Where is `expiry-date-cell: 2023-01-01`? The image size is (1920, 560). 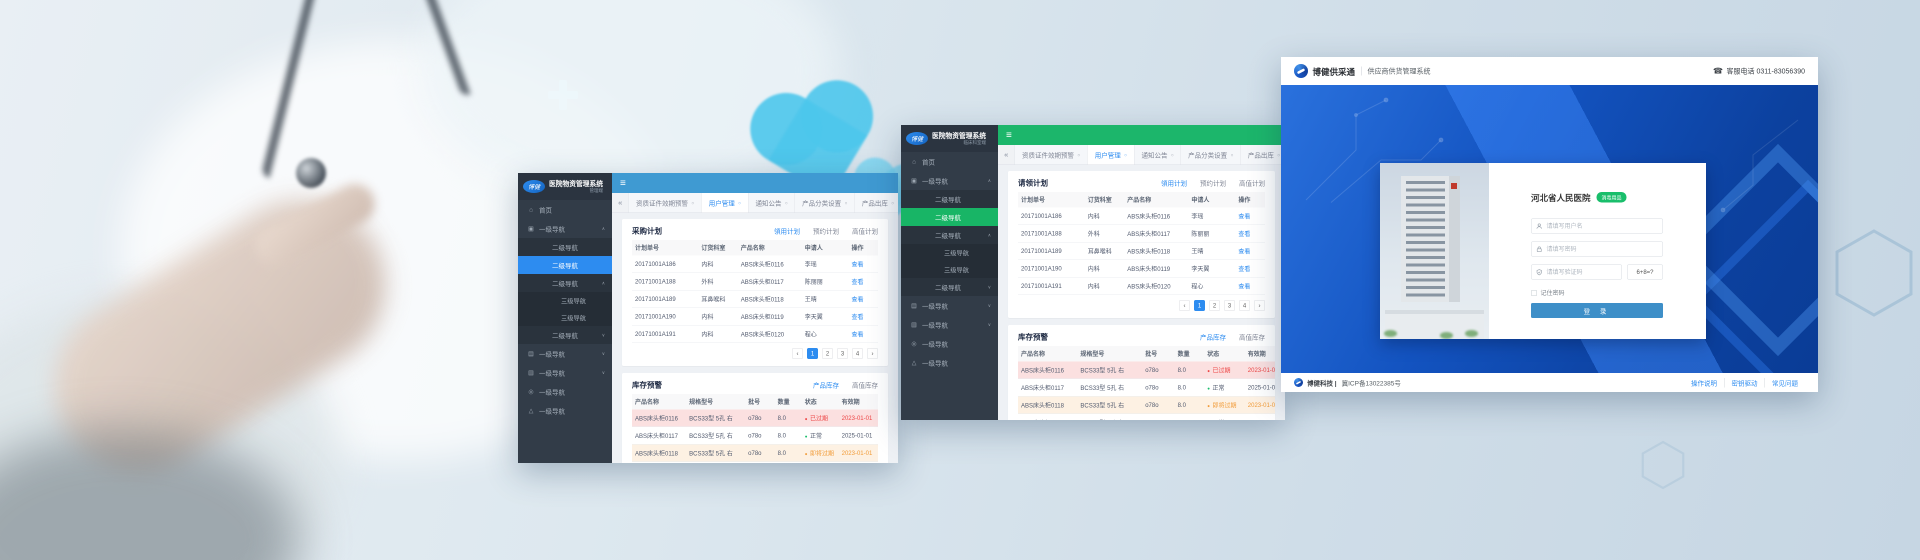 expiry-date-cell: 2023-01-01 is located at coordinates (1261, 405).